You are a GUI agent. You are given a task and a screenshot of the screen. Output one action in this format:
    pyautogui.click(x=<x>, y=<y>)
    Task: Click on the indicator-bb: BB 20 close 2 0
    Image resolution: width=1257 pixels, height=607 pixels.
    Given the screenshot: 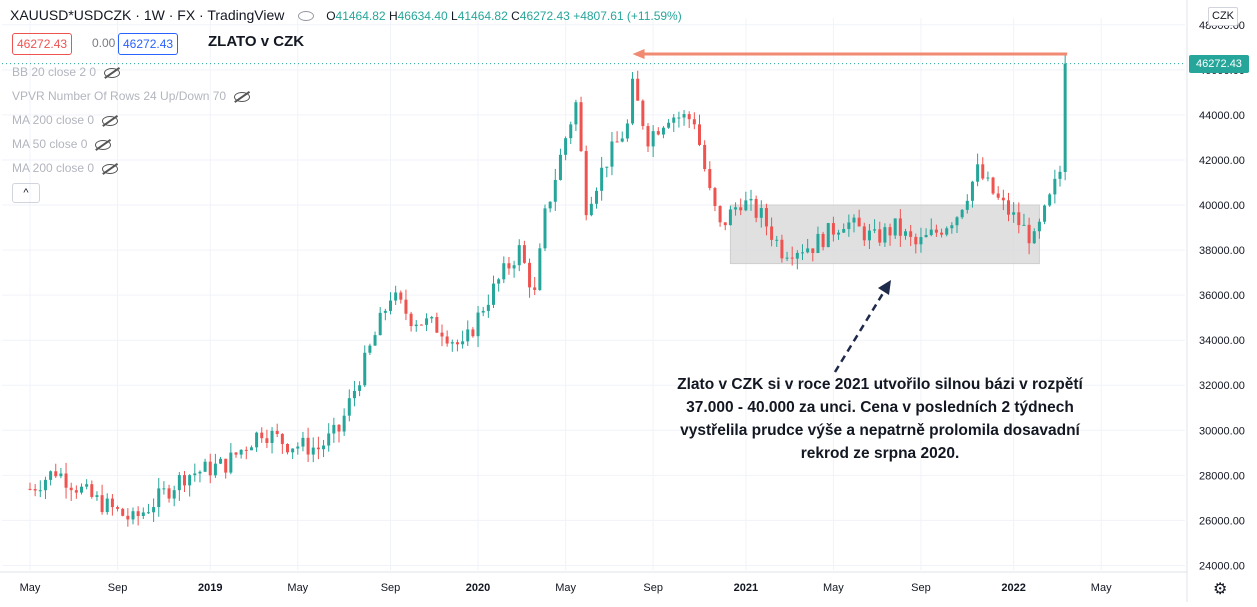 What is the action you would take?
    pyautogui.click(x=66, y=72)
    